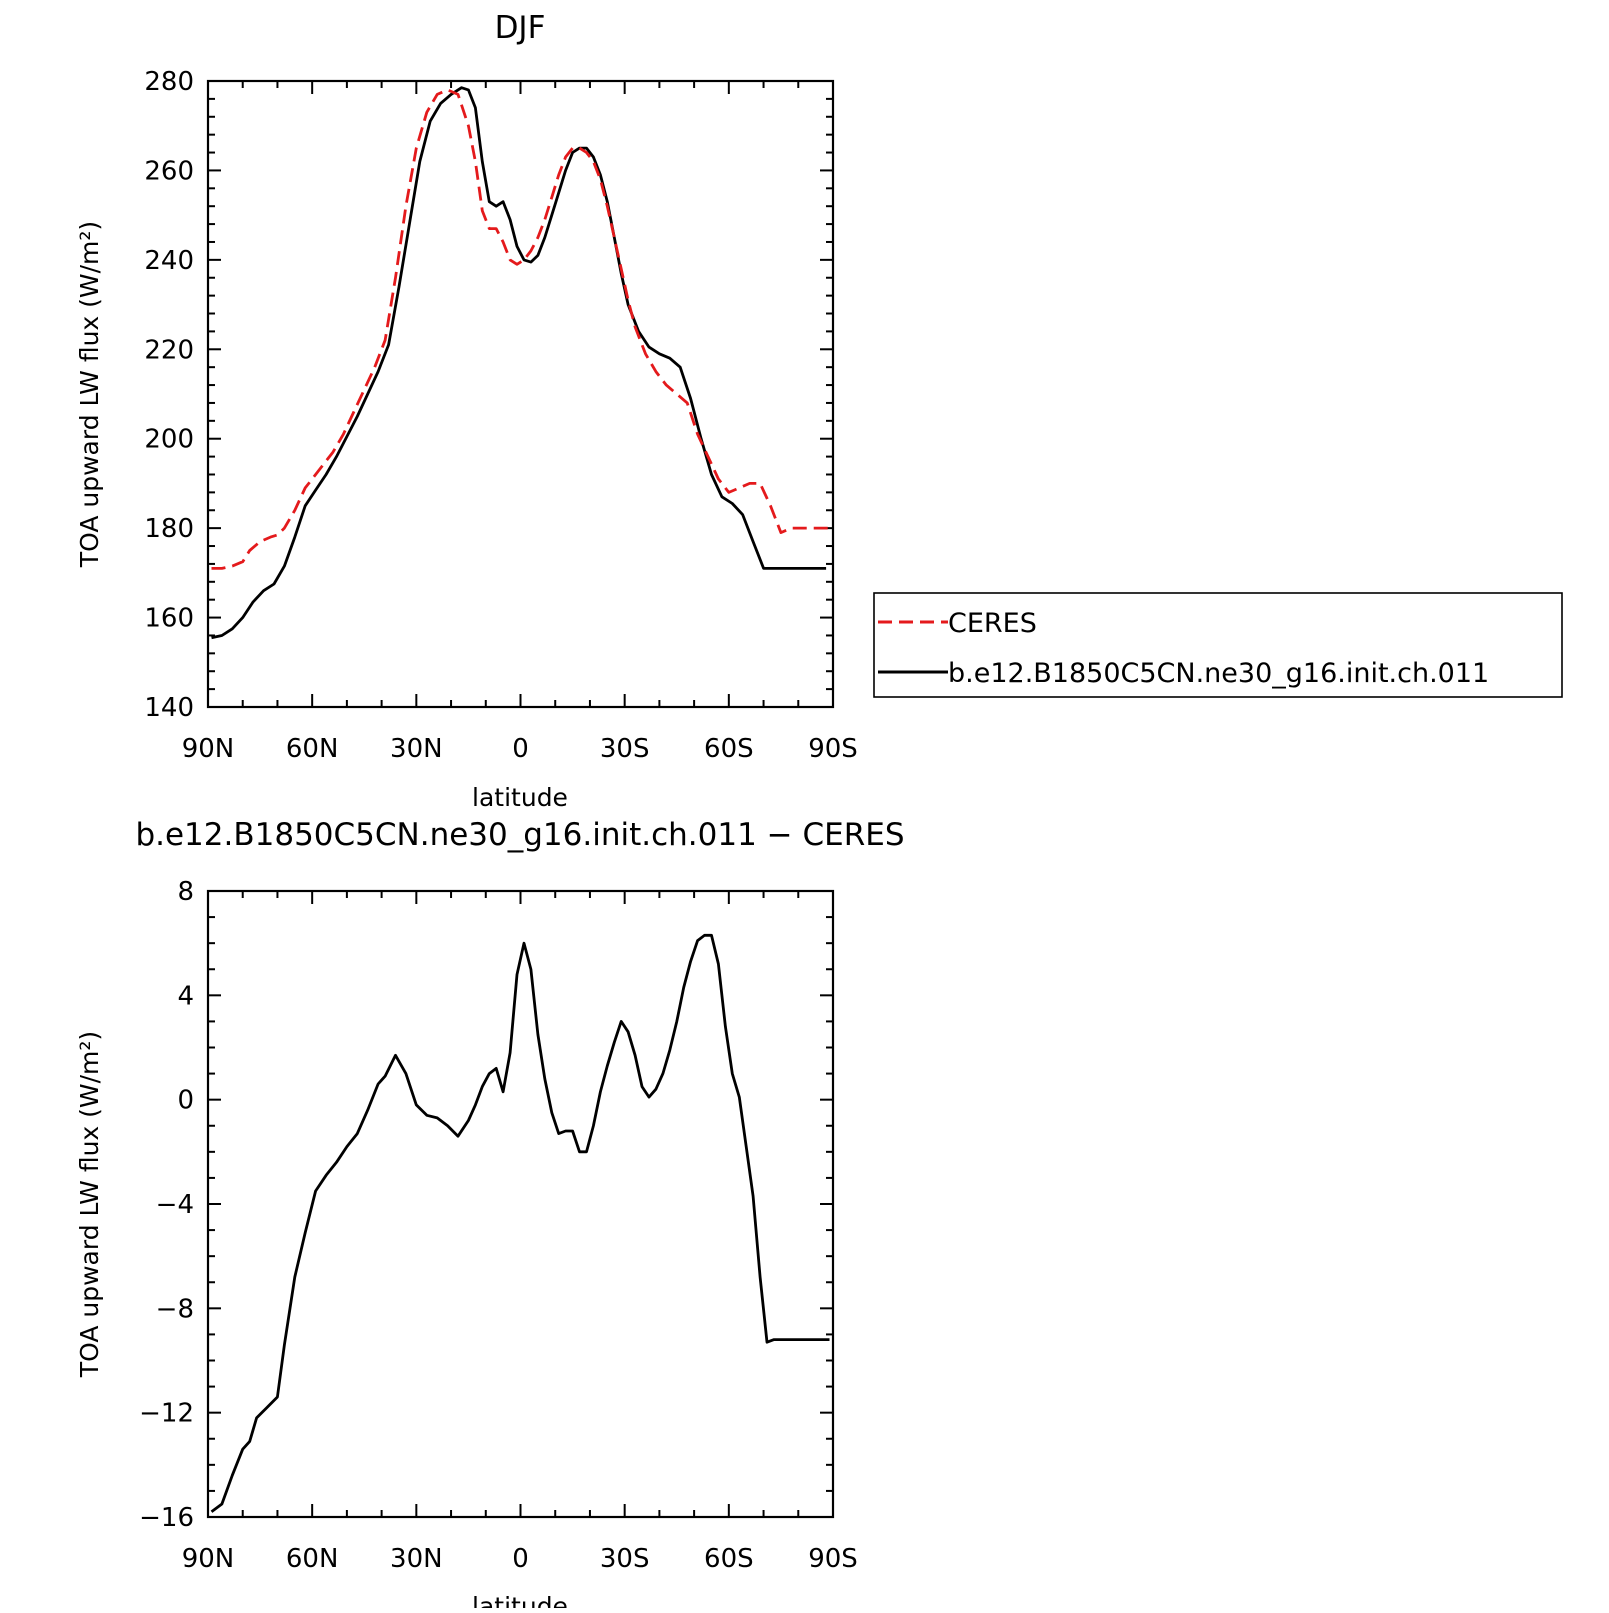 The width and height of the screenshot is (1609, 1613). I want to click on y-tick-label: 260, so click(169, 171).